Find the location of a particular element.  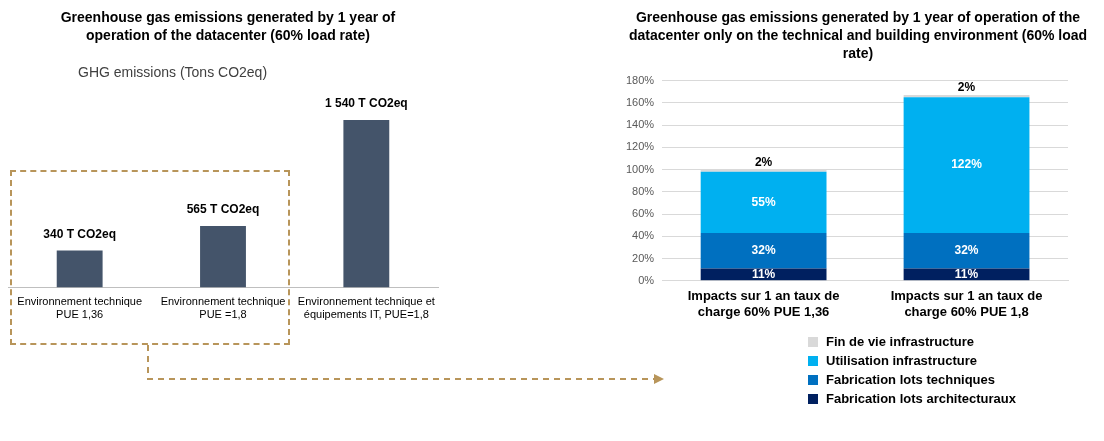

y-tick-label: 20% is located at coordinates (643, 257).